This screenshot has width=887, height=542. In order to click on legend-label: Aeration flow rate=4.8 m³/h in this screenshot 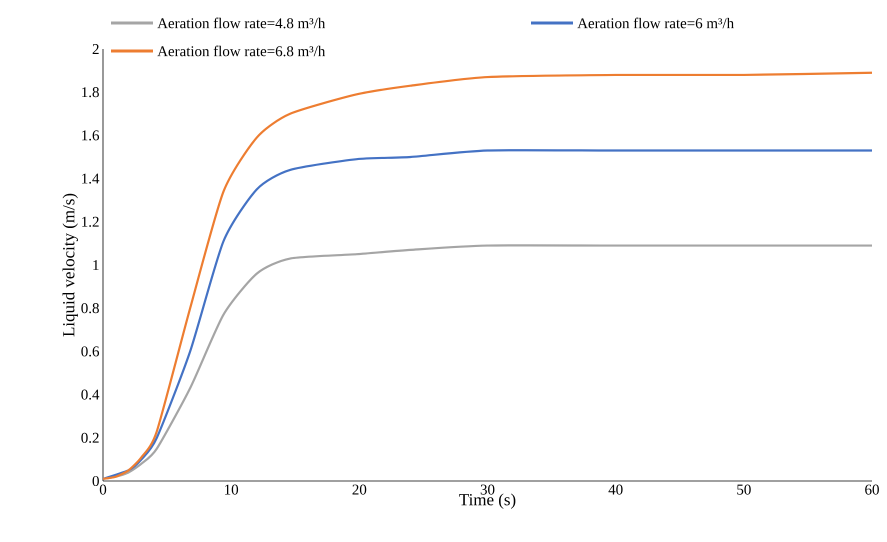, I will do `click(241, 23)`.